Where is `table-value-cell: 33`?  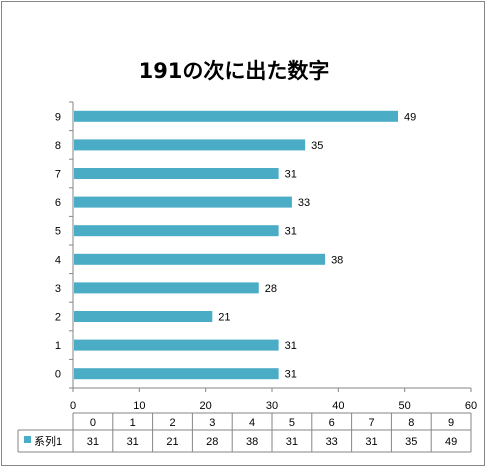
table-value-cell: 33 is located at coordinates (332, 442).